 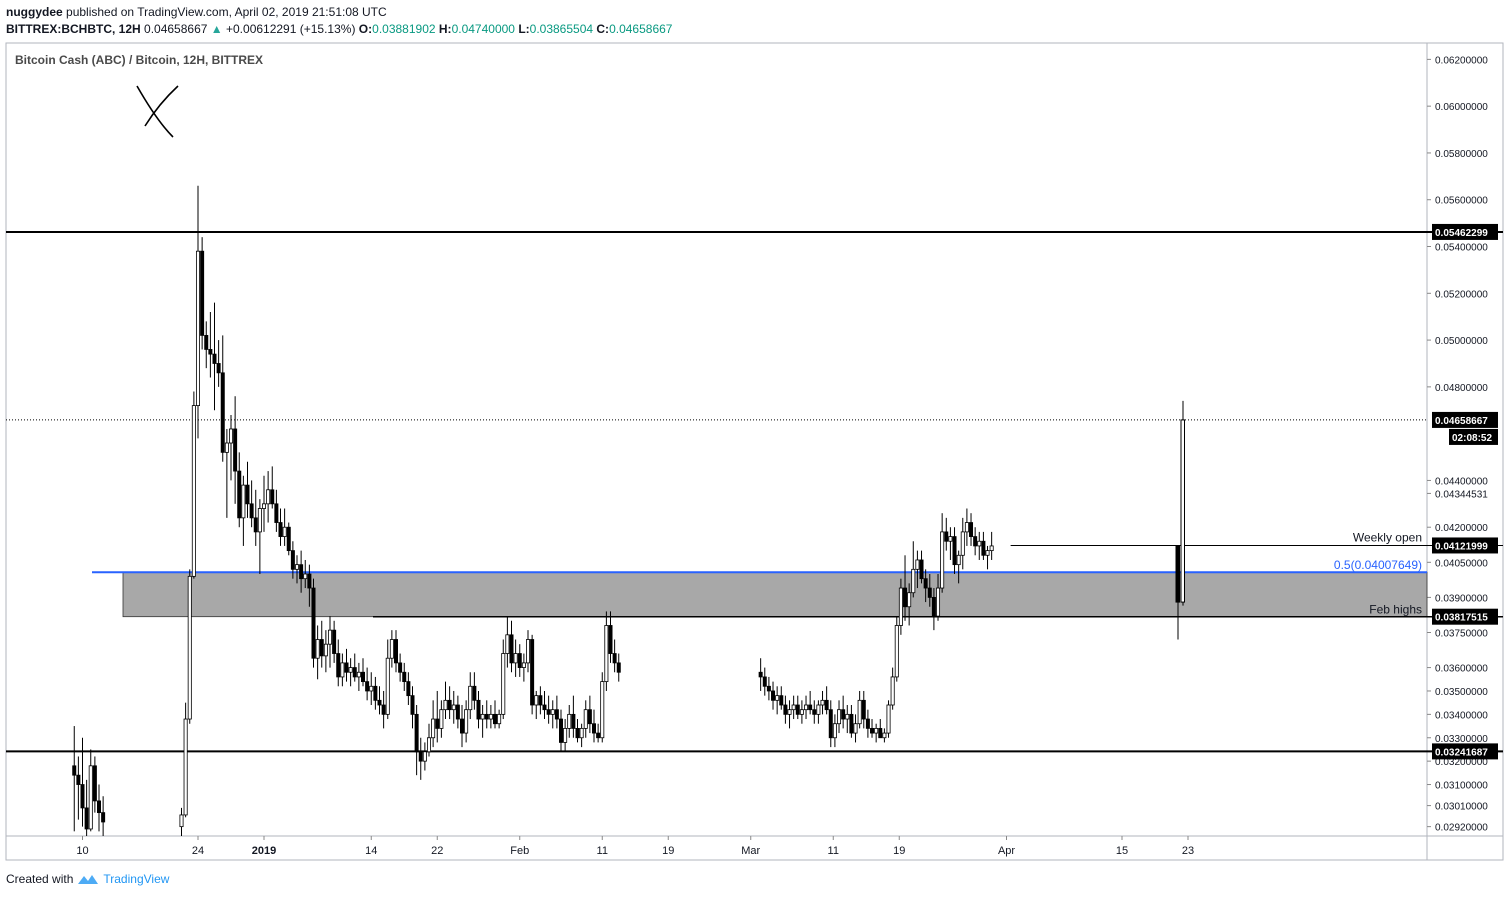 What do you see at coordinates (1461, 762) in the screenshot?
I see `y-tick-label: 0.03200000` at bounding box center [1461, 762].